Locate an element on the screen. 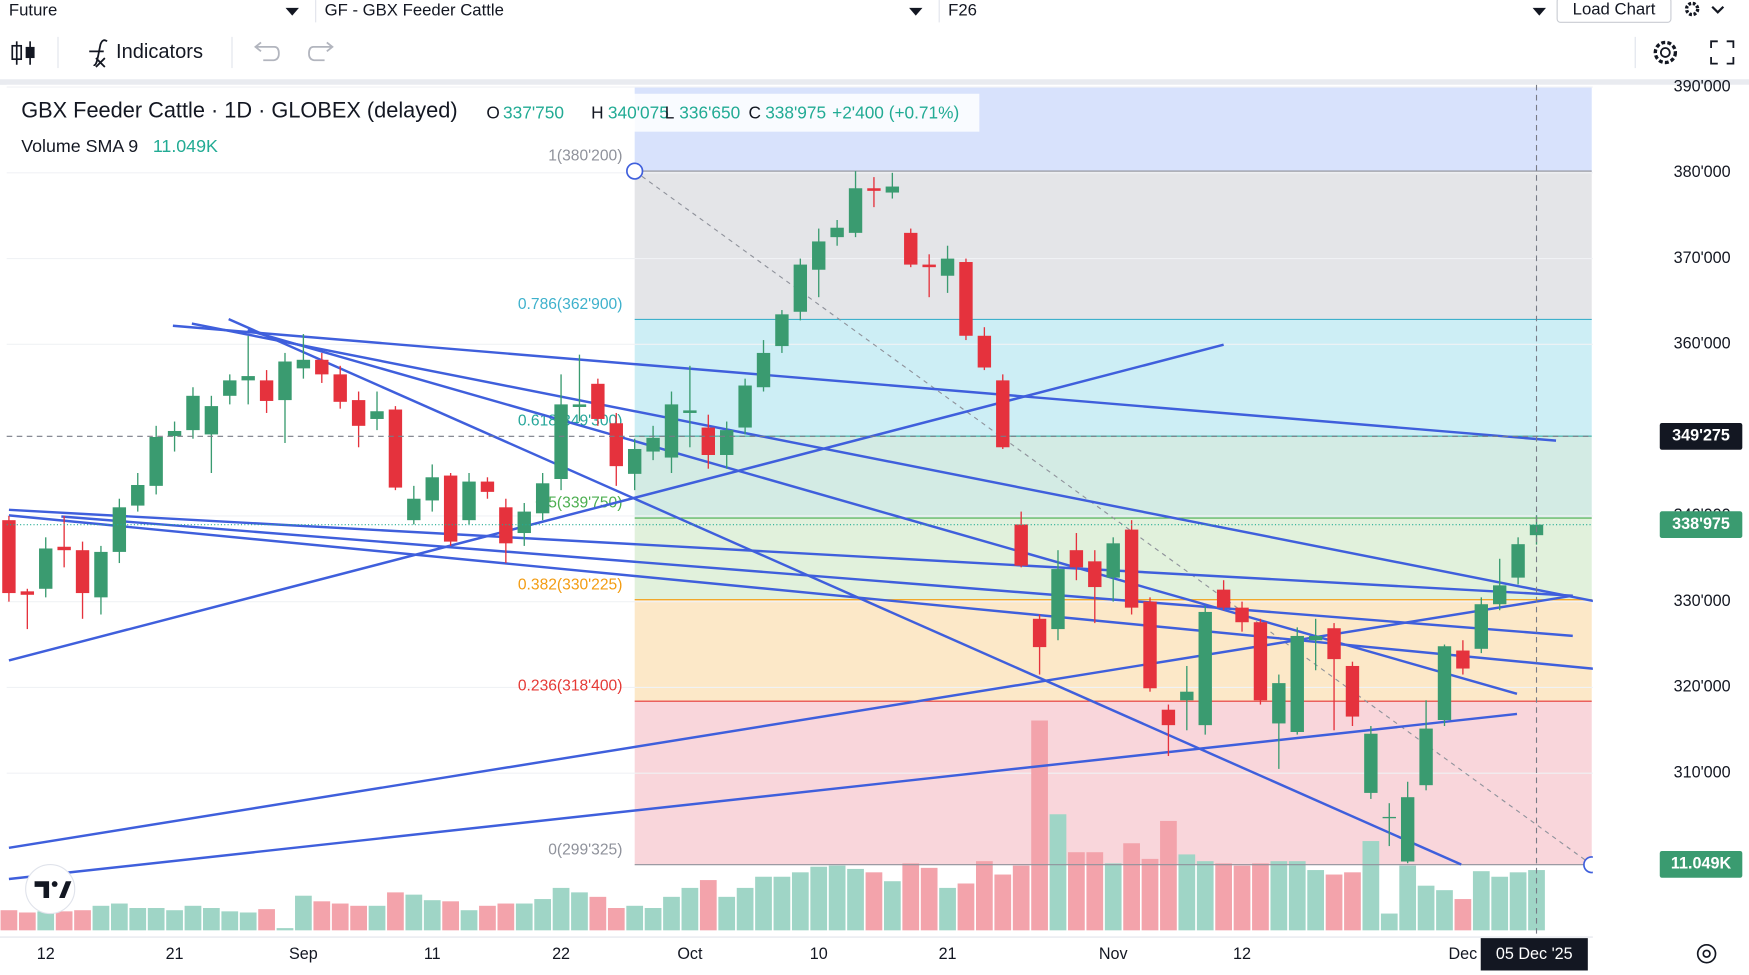 This screenshot has width=1749, height=975. time-axis is located at coordinates (796, 956).